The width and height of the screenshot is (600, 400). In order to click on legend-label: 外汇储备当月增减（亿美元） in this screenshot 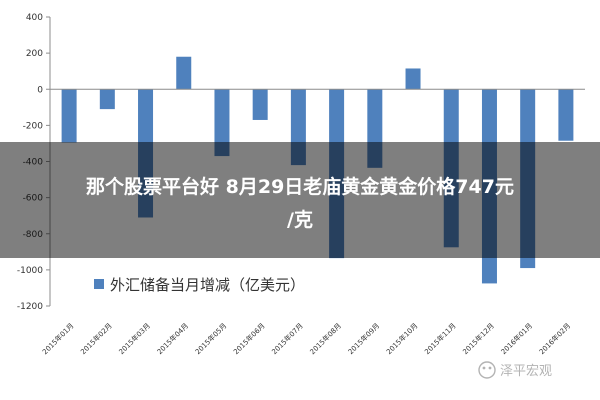, I will do `click(207, 285)`.